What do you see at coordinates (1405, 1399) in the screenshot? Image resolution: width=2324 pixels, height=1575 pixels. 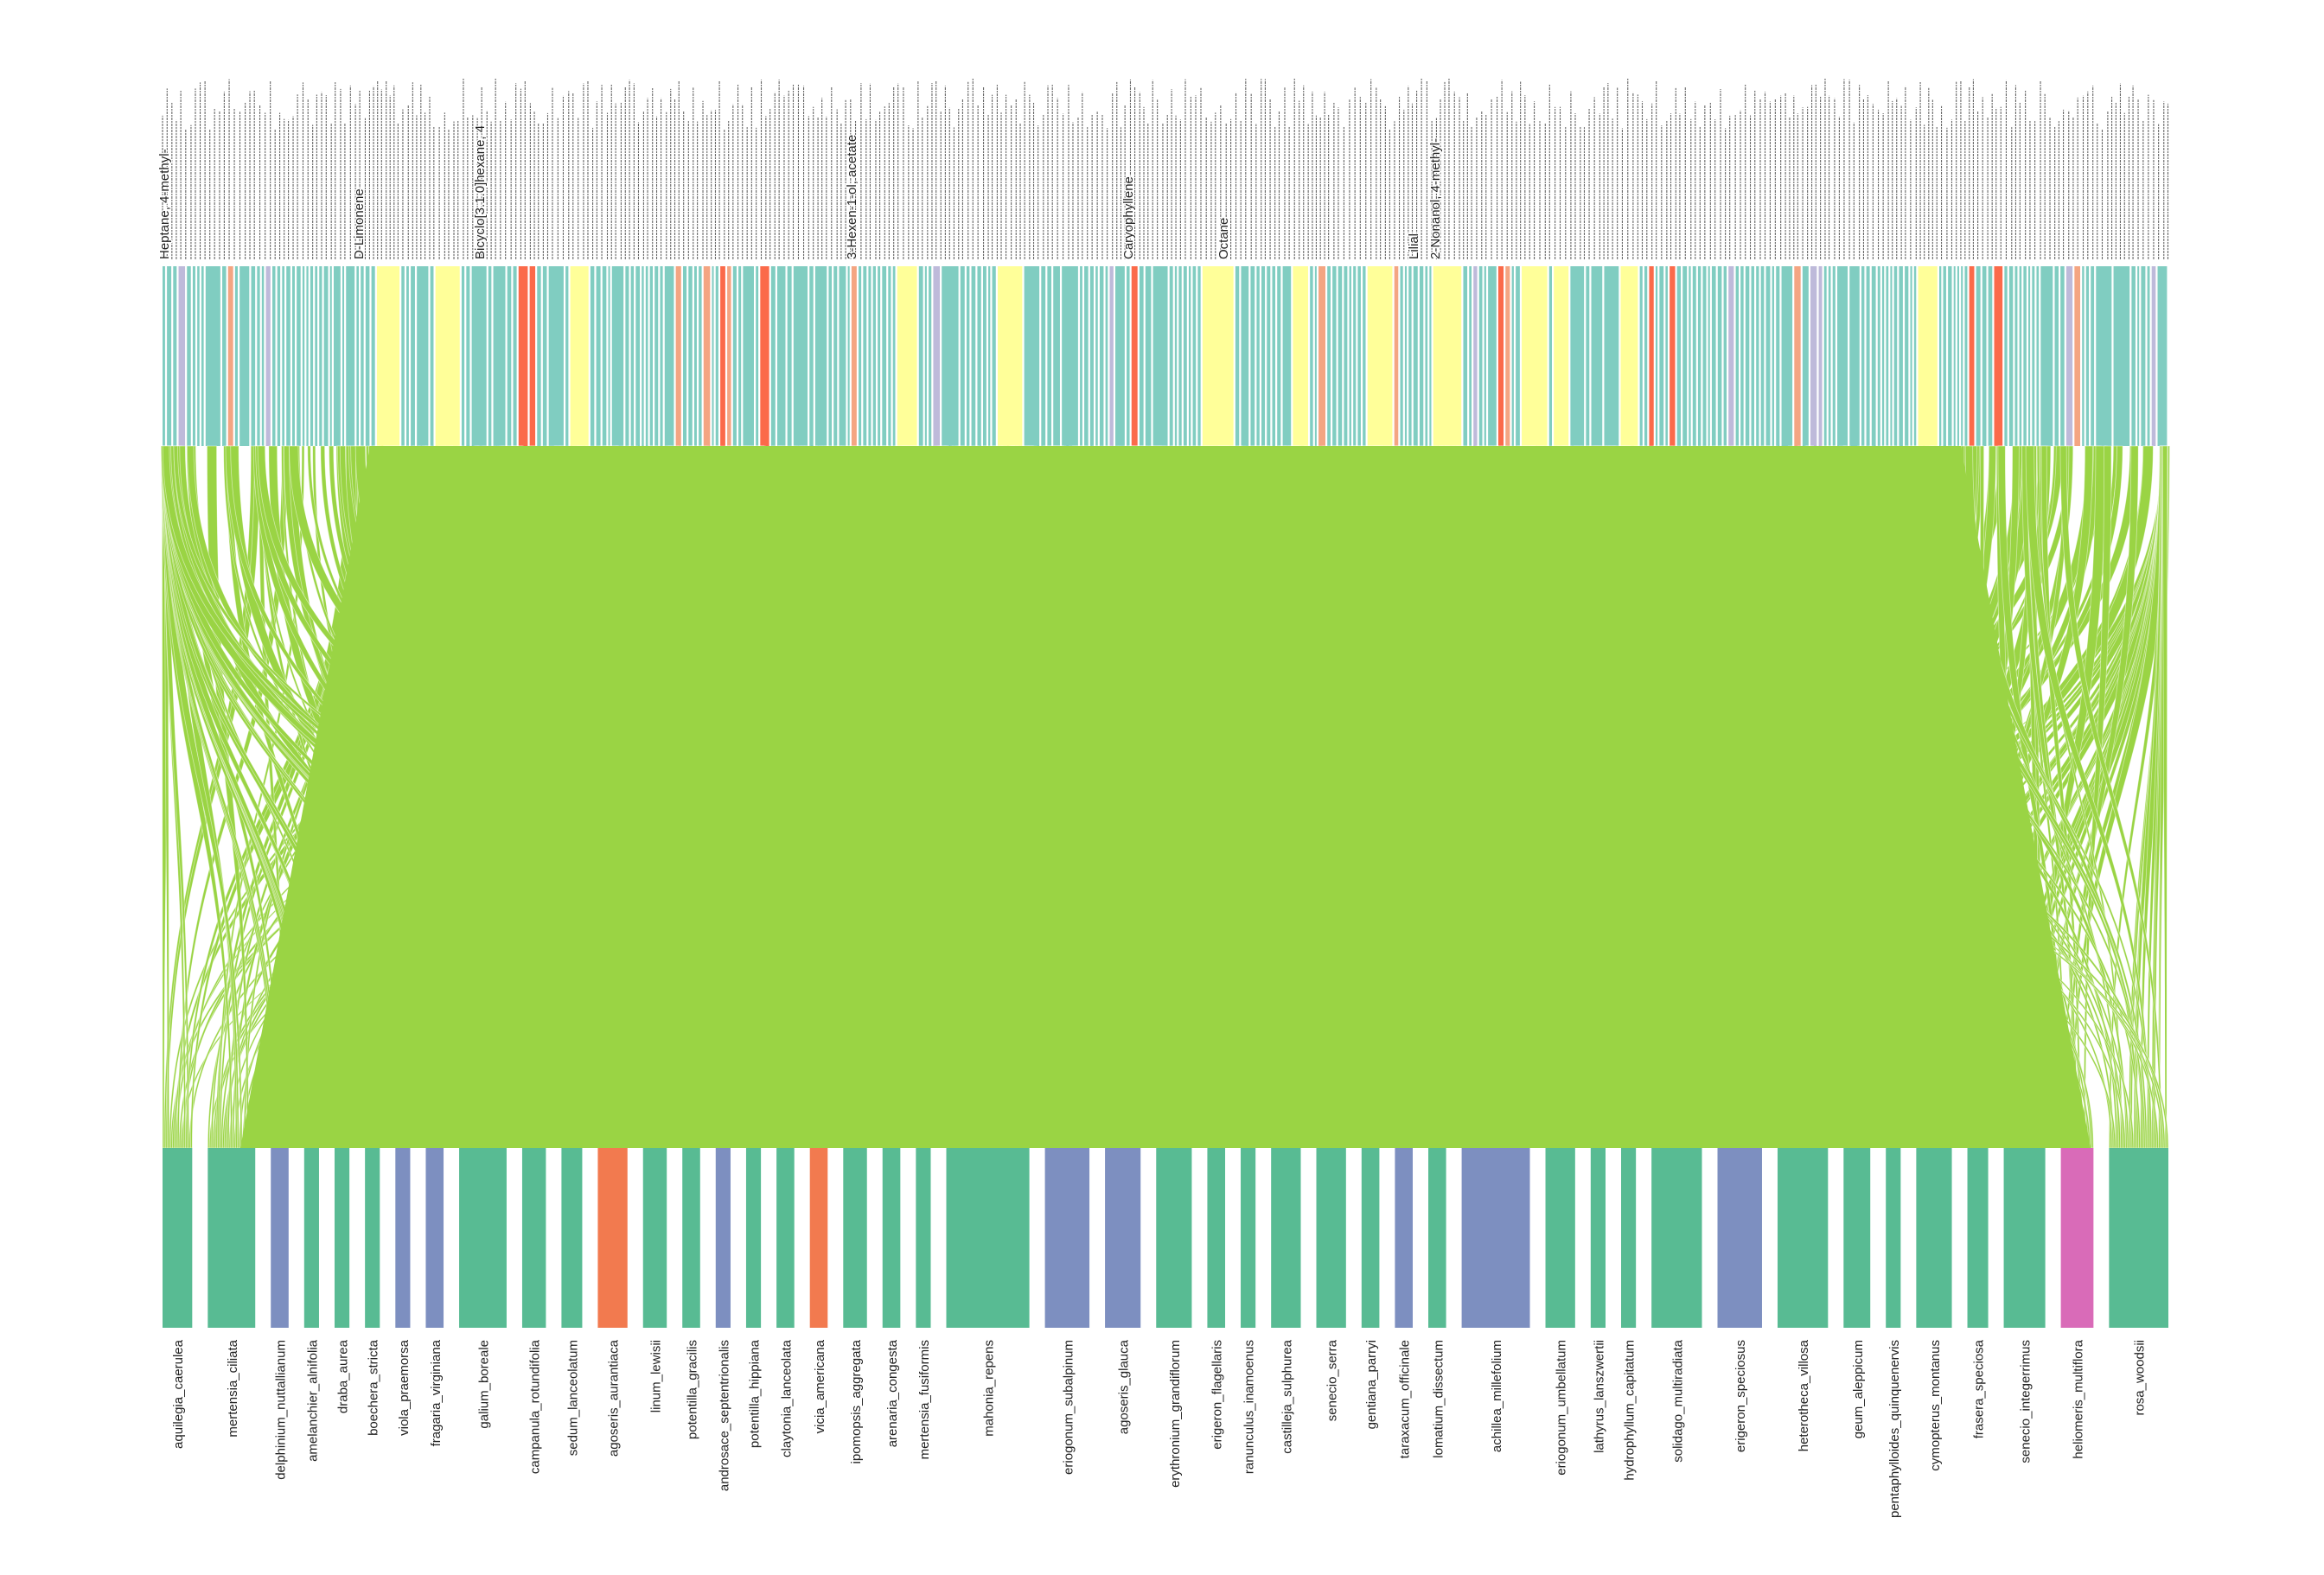 I see `species-label: taraxacum_officinale` at bounding box center [1405, 1399].